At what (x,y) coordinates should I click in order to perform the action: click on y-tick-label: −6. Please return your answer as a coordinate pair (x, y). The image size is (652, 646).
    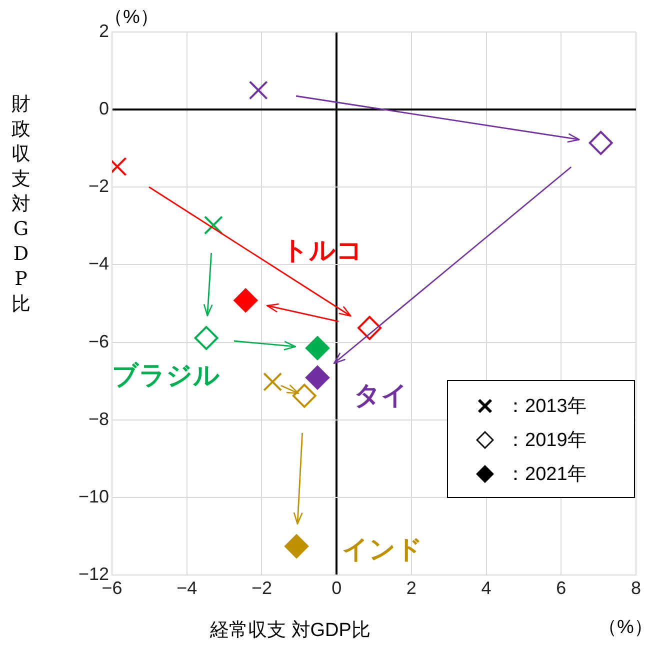
    Looking at the image, I should click on (98, 341).